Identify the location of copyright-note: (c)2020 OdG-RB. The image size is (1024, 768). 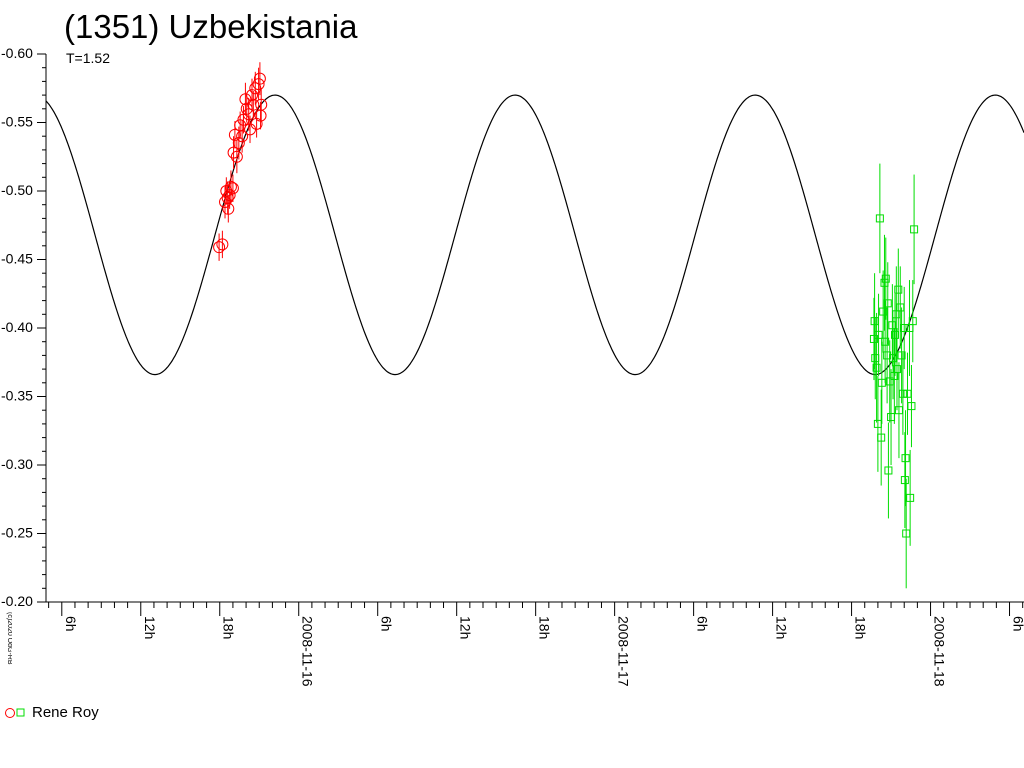
(9, 638).